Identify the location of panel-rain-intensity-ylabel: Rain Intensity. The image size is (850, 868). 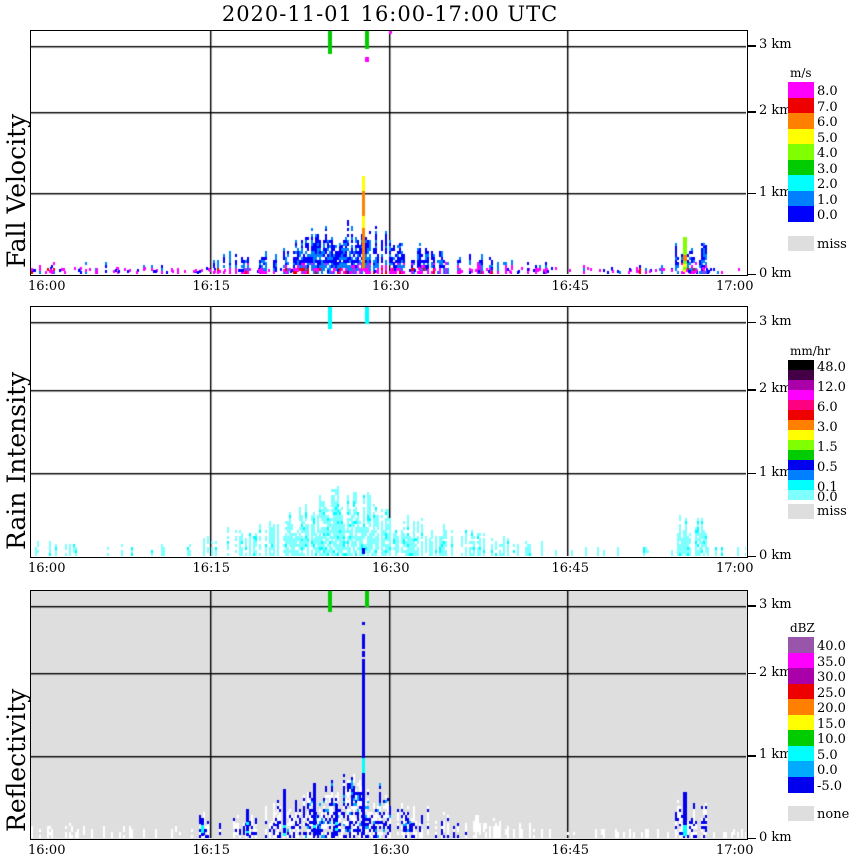
(16, 460).